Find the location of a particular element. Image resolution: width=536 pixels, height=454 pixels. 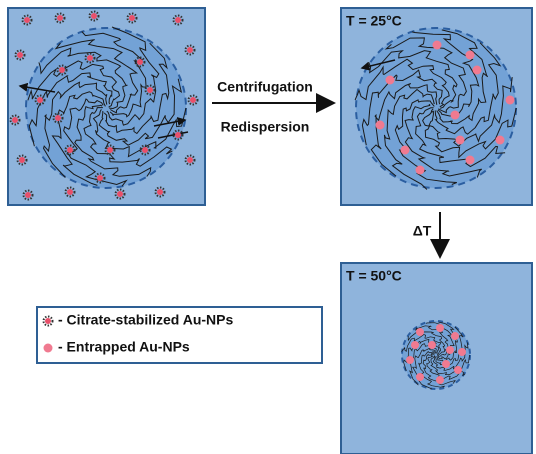

step-label: ΔT is located at coordinates (422, 231).